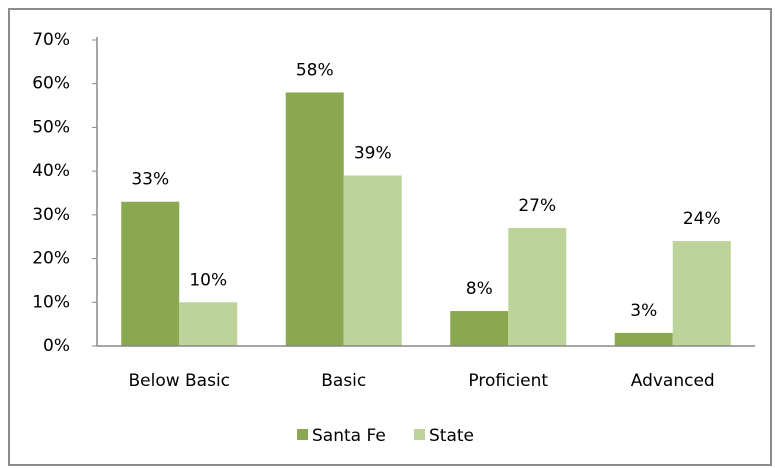 The height and width of the screenshot is (468, 775). I want to click on x-tick-label: Basic, so click(343, 381).